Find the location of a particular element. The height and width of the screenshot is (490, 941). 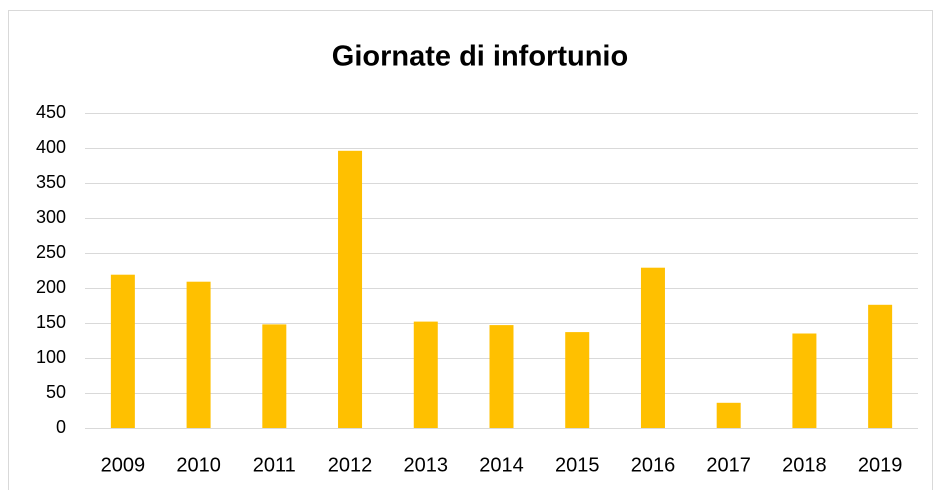

x-tick-label: 2009 is located at coordinates (123, 465).